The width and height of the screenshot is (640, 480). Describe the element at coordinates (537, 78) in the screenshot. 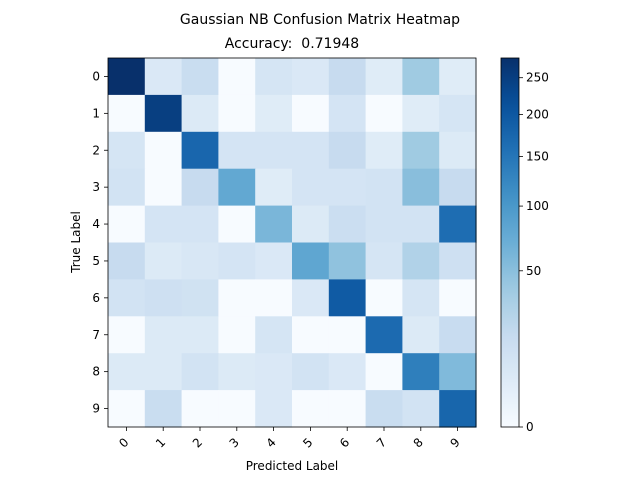

I see `colorbar-tick-label: 250` at that location.